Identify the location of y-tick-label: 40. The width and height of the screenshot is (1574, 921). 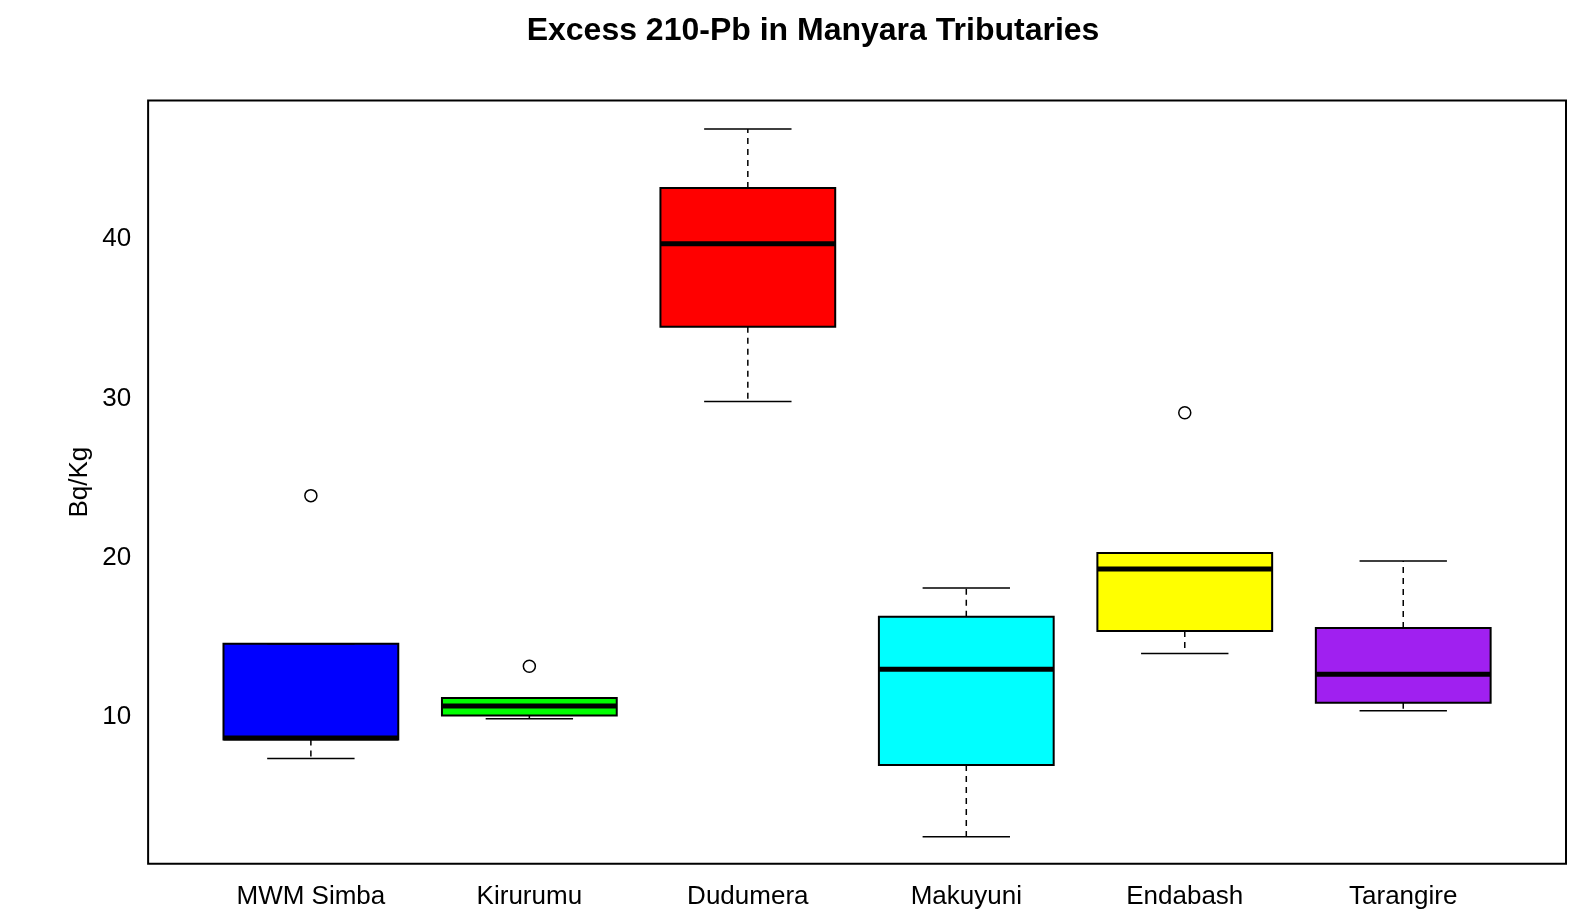
(117, 237).